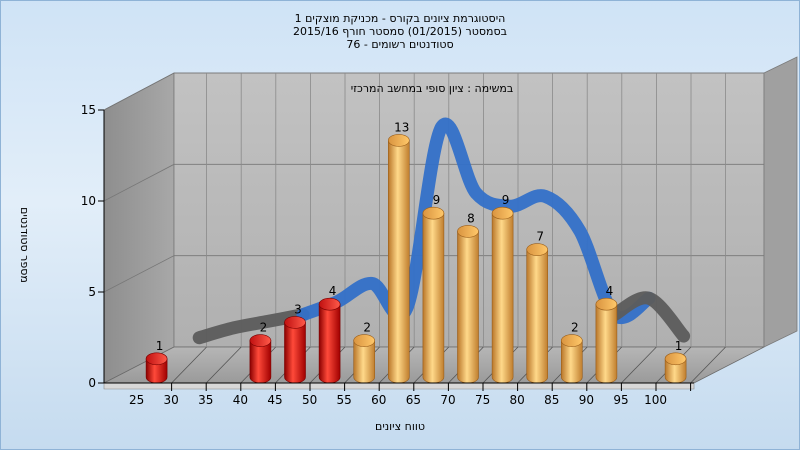 The image size is (800, 450). Describe the element at coordinates (447, 400) in the screenshot. I see `x-tick-label: 70` at that location.